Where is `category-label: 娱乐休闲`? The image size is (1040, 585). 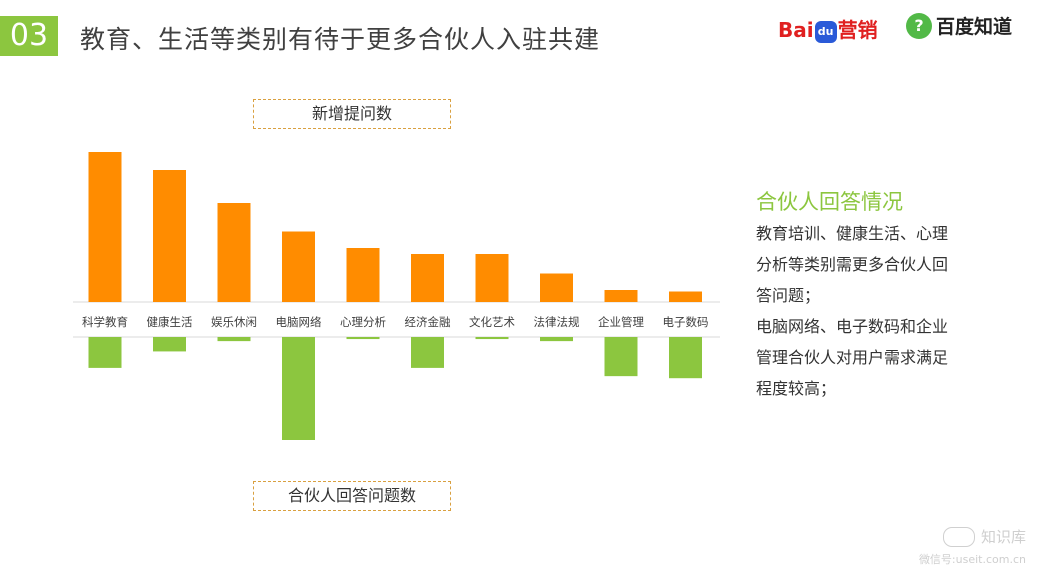
category-label: 娱乐休闲 is located at coordinates (234, 322).